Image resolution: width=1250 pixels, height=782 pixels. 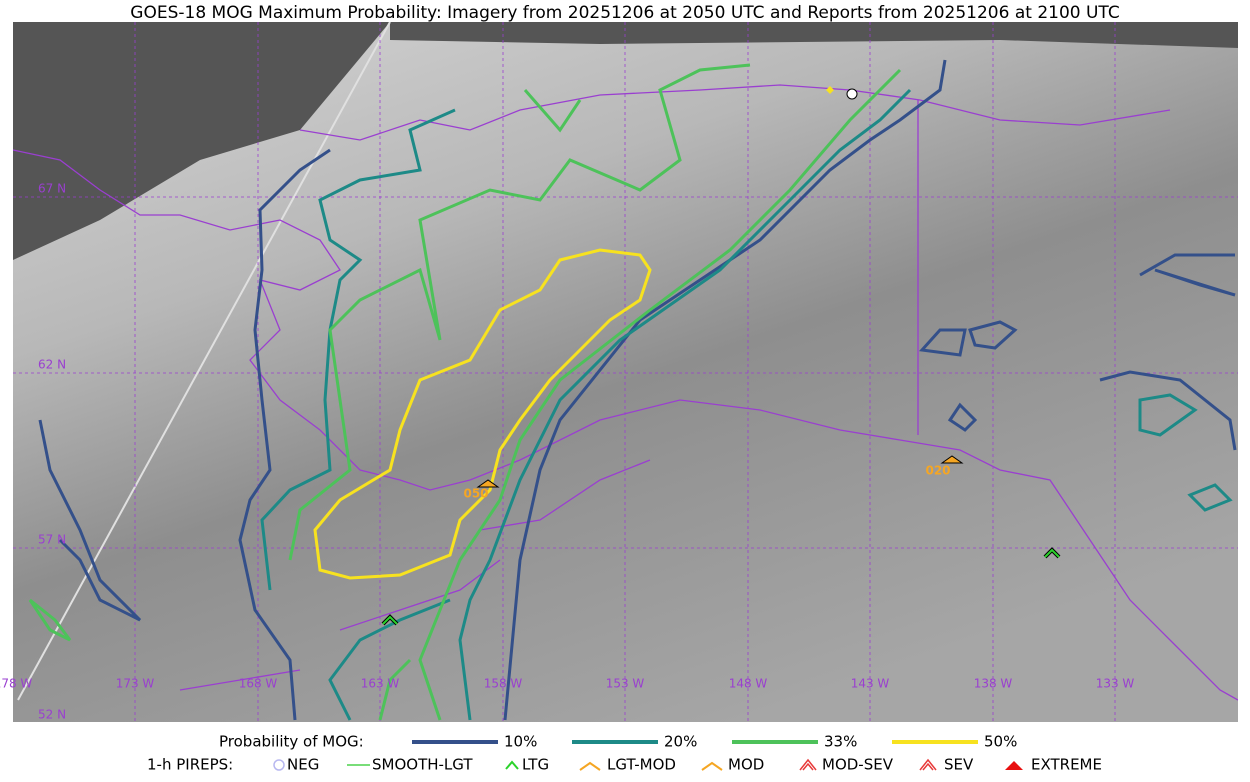 I want to click on legend-label: 20%, so click(x=680, y=742).